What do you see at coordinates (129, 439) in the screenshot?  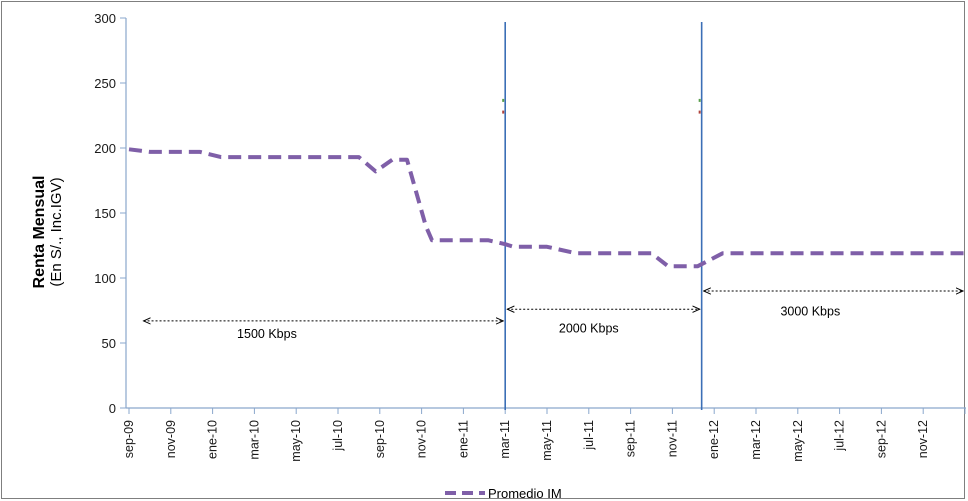 I see `x-tick-label: sep-09` at bounding box center [129, 439].